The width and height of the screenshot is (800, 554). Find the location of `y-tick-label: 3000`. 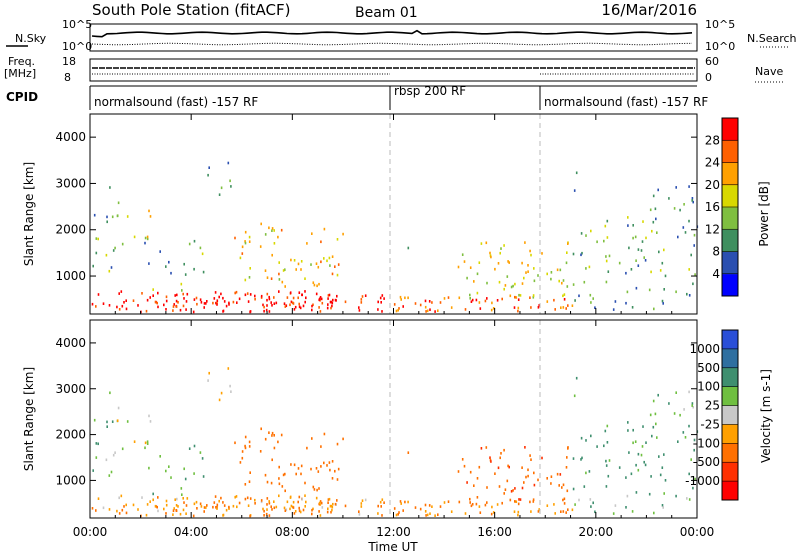

y-tick-label: 3000 is located at coordinates (70, 389).